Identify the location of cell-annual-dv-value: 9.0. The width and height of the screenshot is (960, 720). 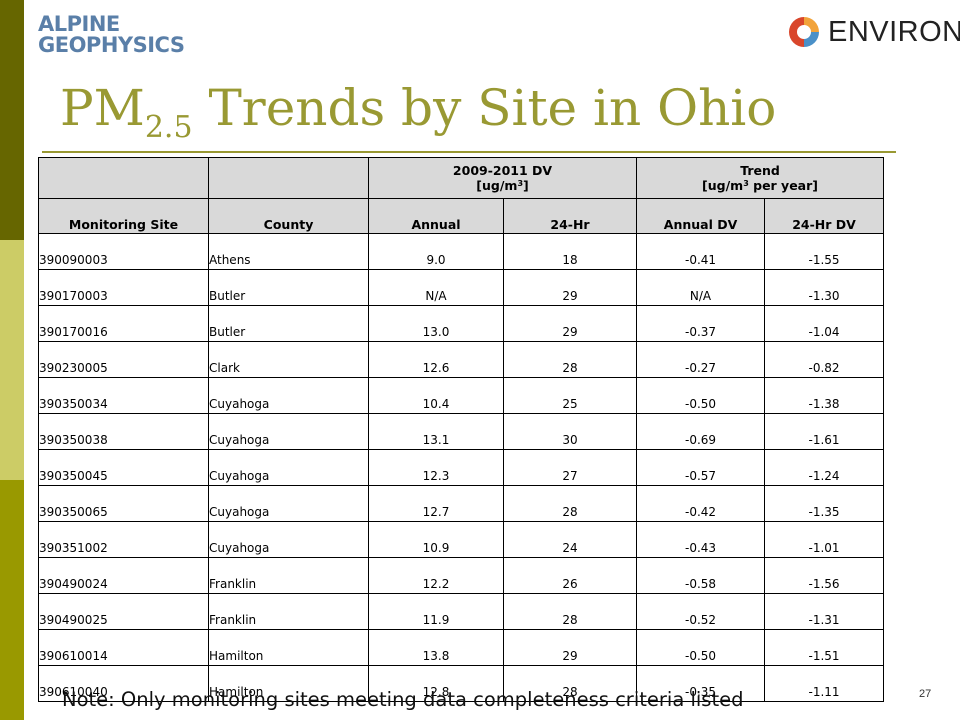
(436, 251).